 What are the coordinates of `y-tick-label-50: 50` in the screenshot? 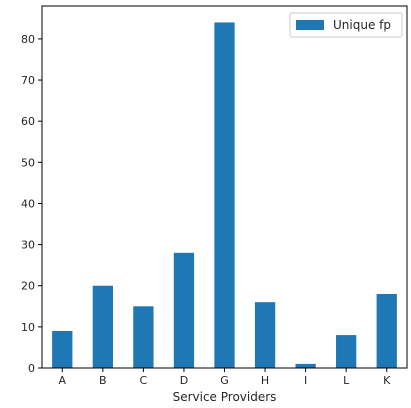 It's located at (28, 162).